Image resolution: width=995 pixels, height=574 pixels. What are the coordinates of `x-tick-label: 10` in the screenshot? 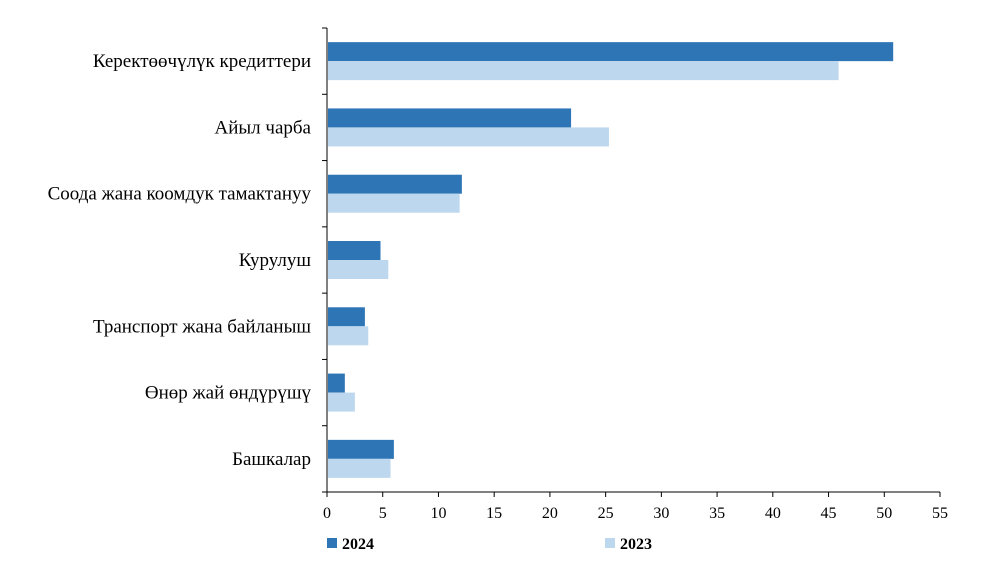 It's located at (438, 513).